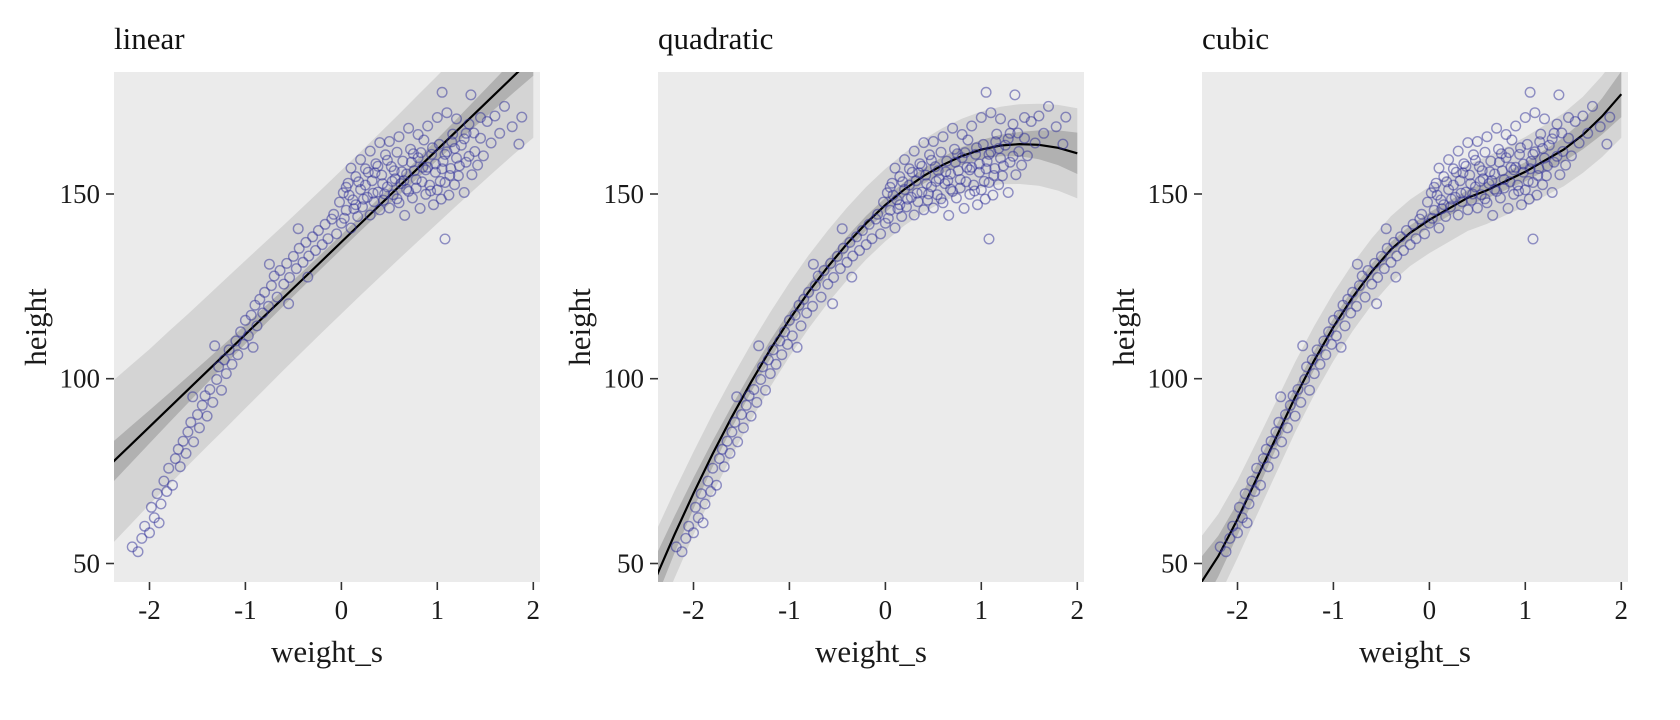 This screenshot has height=720, width=1680. What do you see at coordinates (1236, 38) in the screenshot?
I see `panel-title-cubic: cubic` at bounding box center [1236, 38].